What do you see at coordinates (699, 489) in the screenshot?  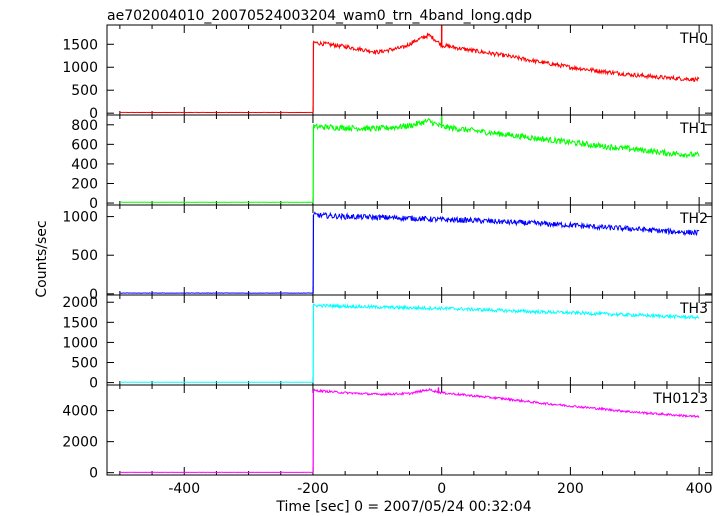 I see `x-tick-label: 400` at bounding box center [699, 489].